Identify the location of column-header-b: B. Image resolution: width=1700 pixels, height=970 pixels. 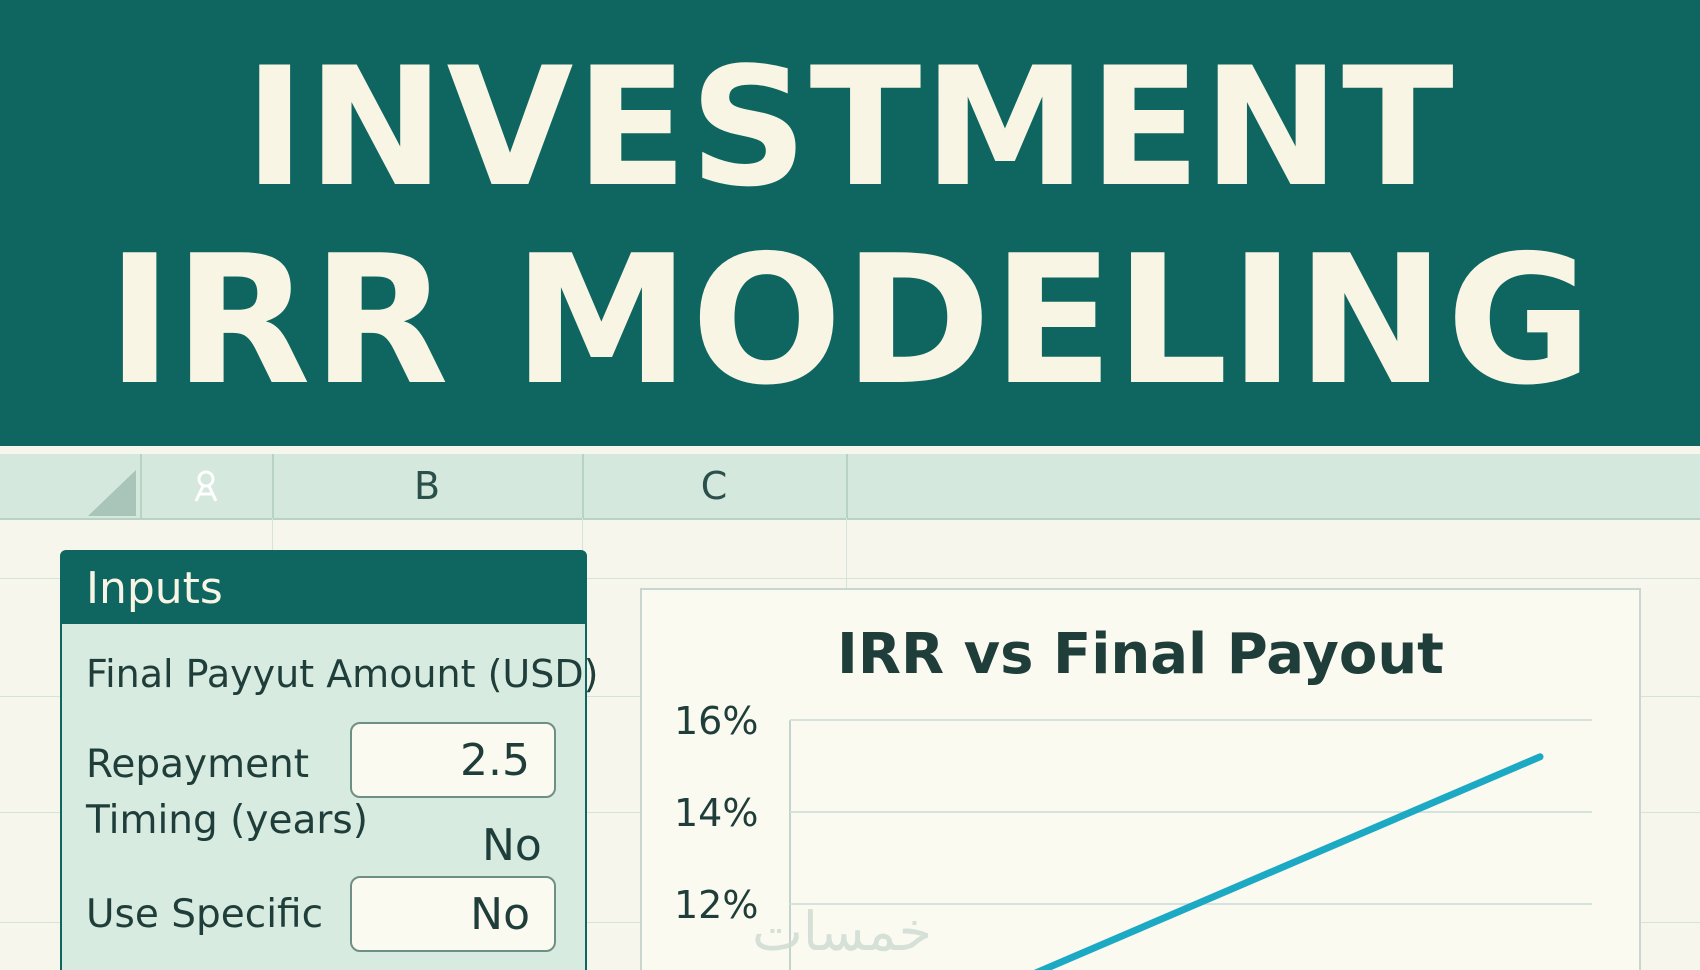
(428, 486).